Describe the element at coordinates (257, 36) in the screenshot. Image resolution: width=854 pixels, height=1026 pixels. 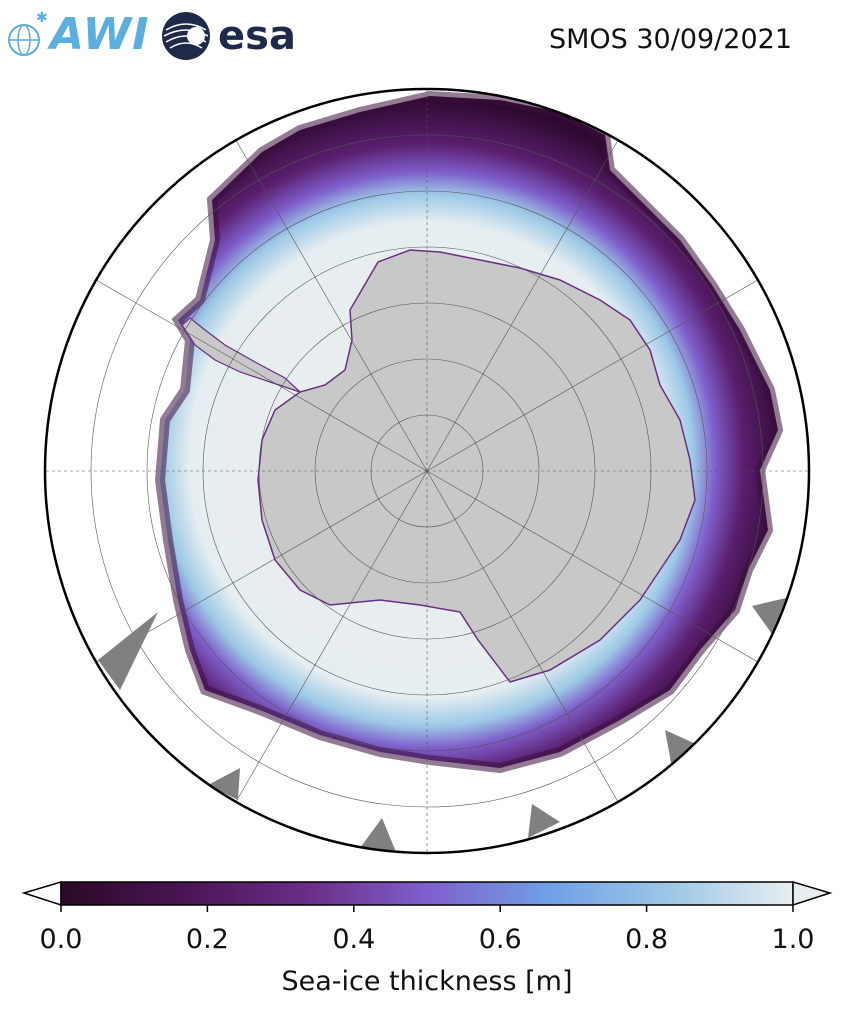
I see `esa-logo-text: esa` at that location.